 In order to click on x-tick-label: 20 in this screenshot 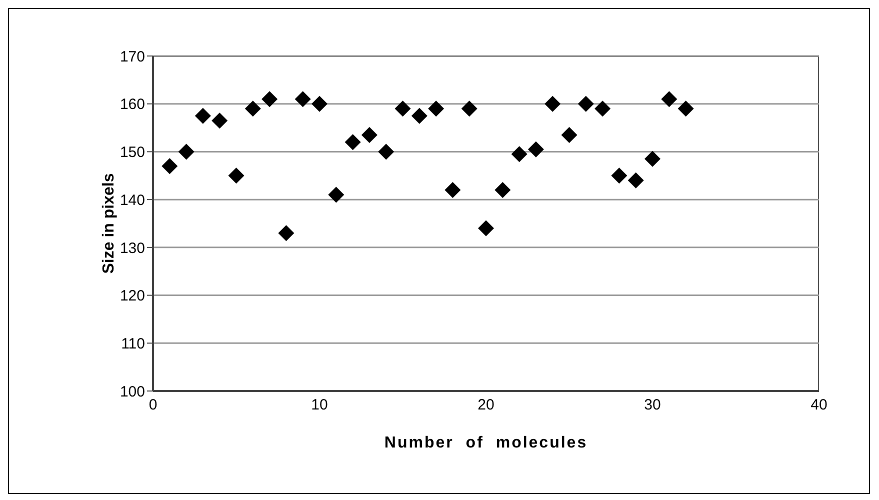, I will do `click(486, 405)`.